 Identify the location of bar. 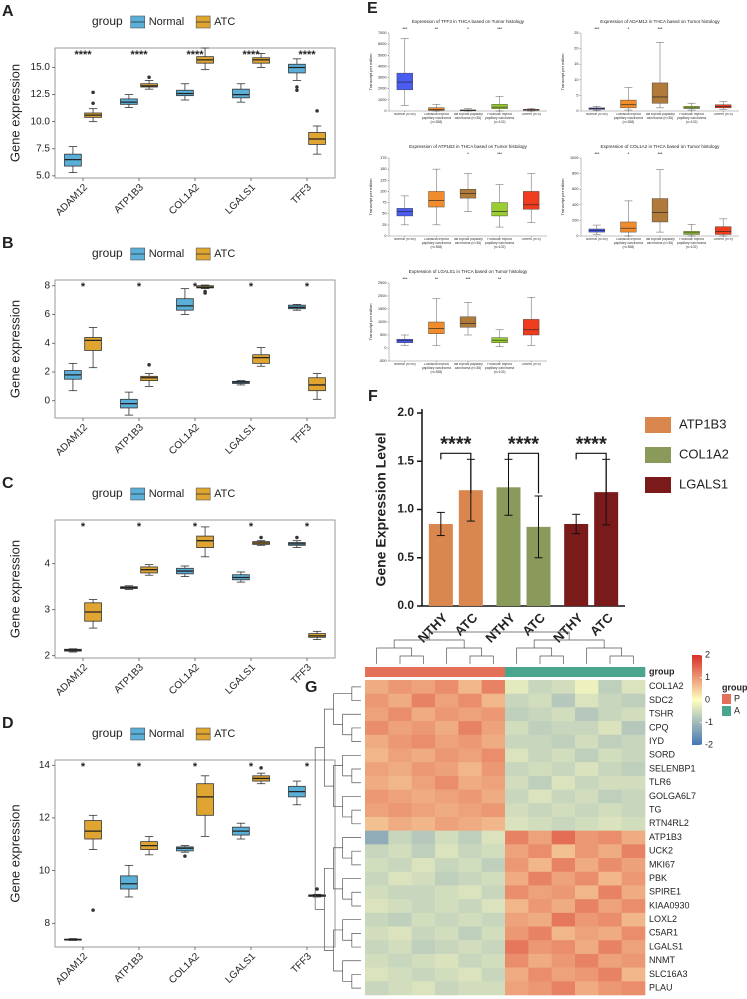
(576, 564).